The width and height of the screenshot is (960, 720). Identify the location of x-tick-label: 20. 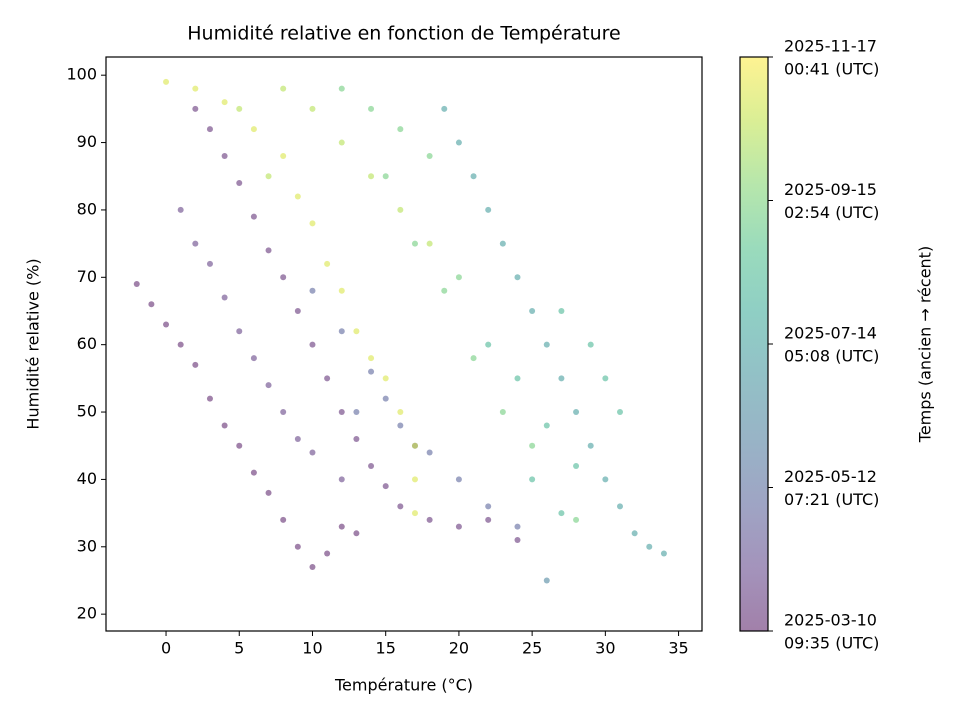
(459, 648).